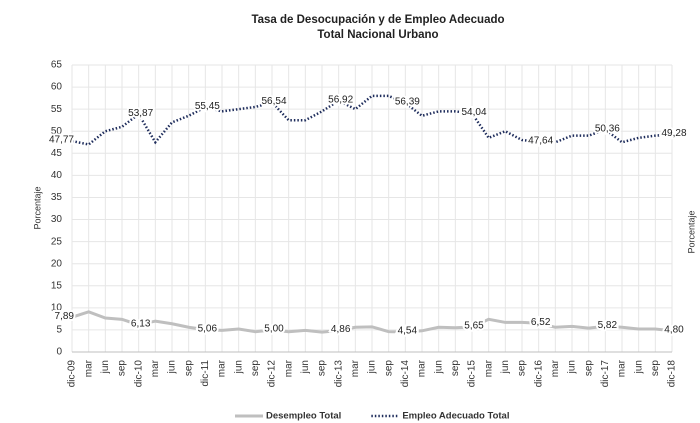 The height and width of the screenshot is (423, 700). Describe the element at coordinates (57, 109) in the screenshot. I see `y-tick-label: 55` at that location.